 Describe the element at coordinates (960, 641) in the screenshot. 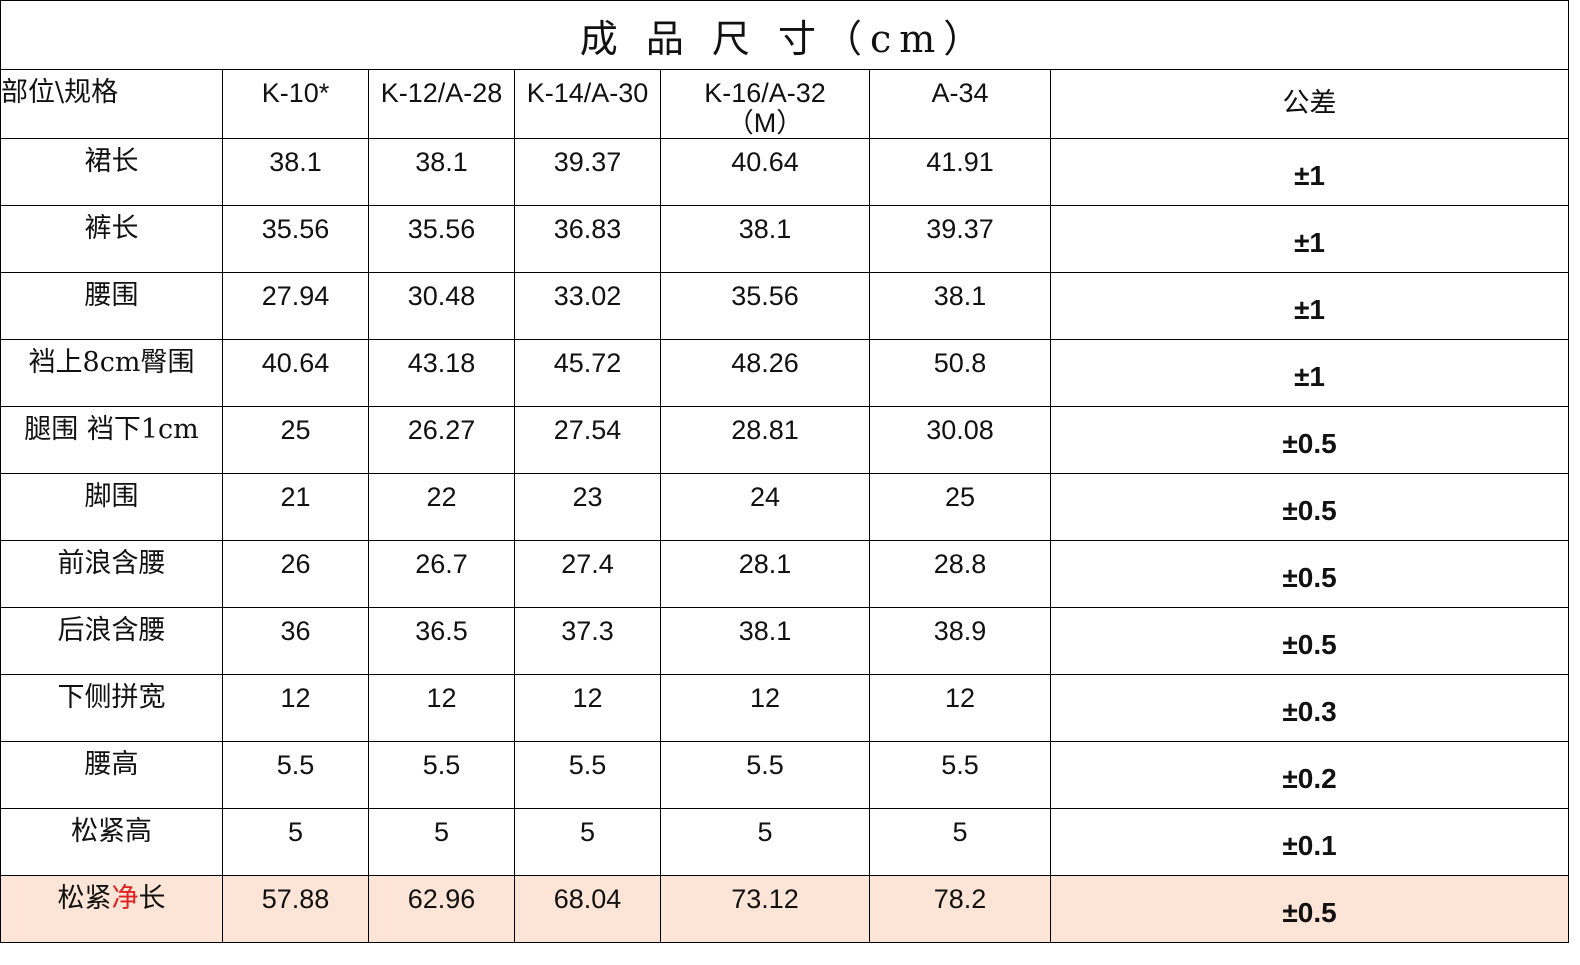

I see `value-cell: 38.9` at that location.